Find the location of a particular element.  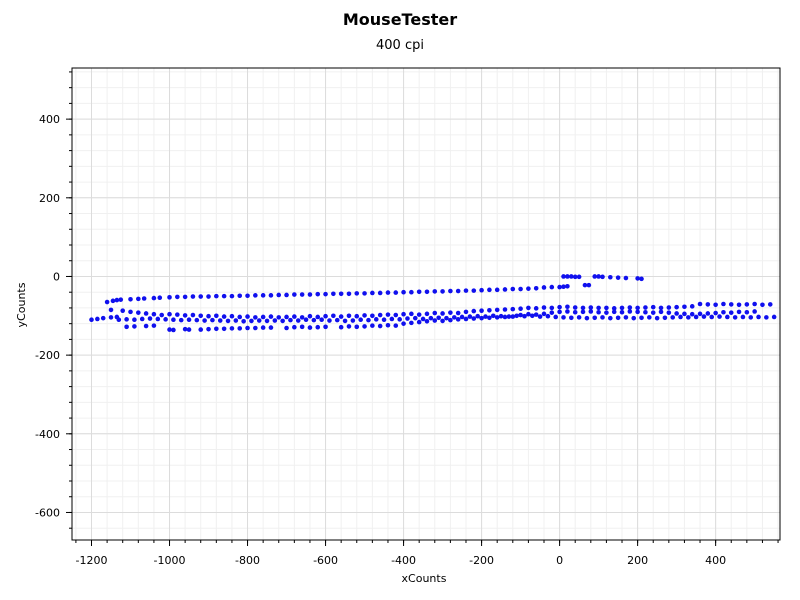

x-tick-label: -600 is located at coordinates (325, 560).